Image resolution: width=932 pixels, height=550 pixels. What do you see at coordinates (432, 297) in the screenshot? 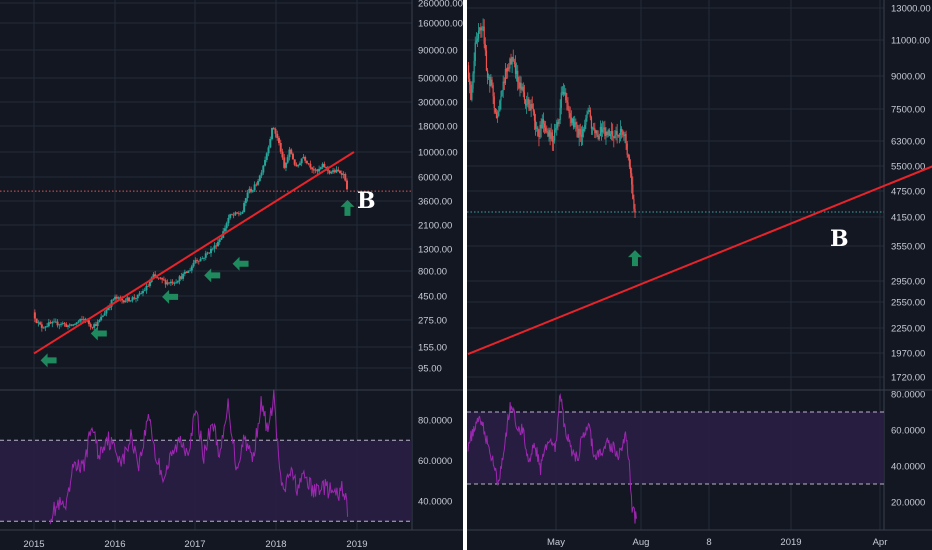
I see `left-price-tick-label: 450.00` at bounding box center [432, 297].